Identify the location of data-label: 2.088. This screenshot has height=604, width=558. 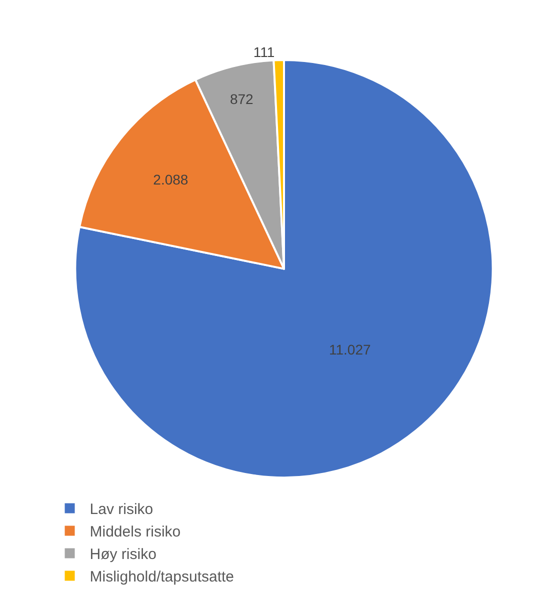
(170, 180).